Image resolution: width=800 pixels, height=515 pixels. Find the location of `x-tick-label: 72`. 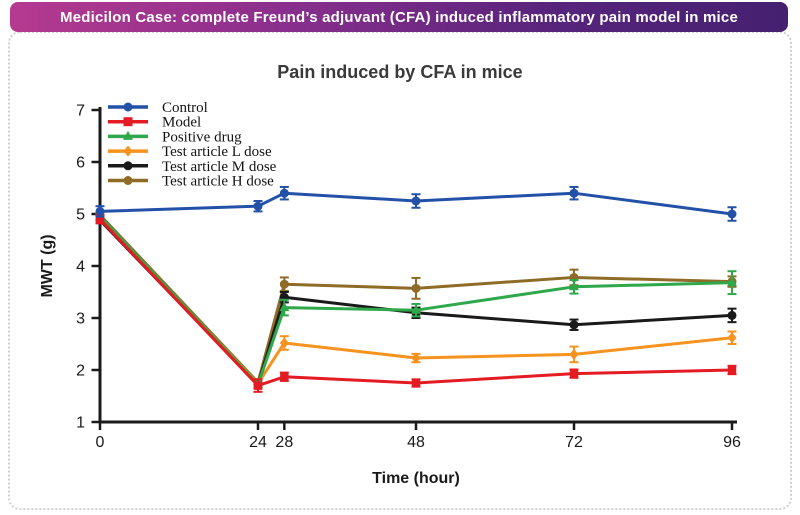

x-tick-label: 72 is located at coordinates (574, 442).